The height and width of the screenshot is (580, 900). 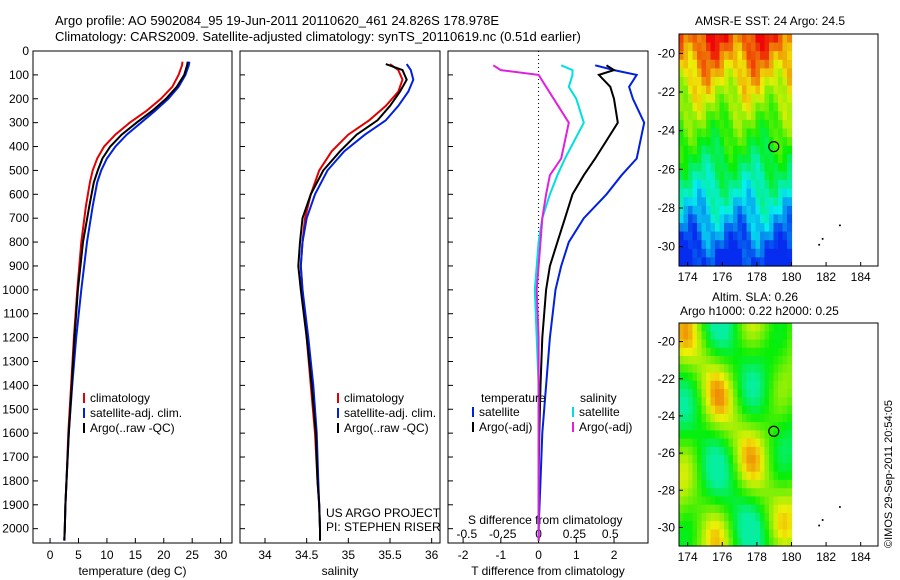 What do you see at coordinates (15, 290) in the screenshot?
I see `y-tick-label: 1000` at bounding box center [15, 290].